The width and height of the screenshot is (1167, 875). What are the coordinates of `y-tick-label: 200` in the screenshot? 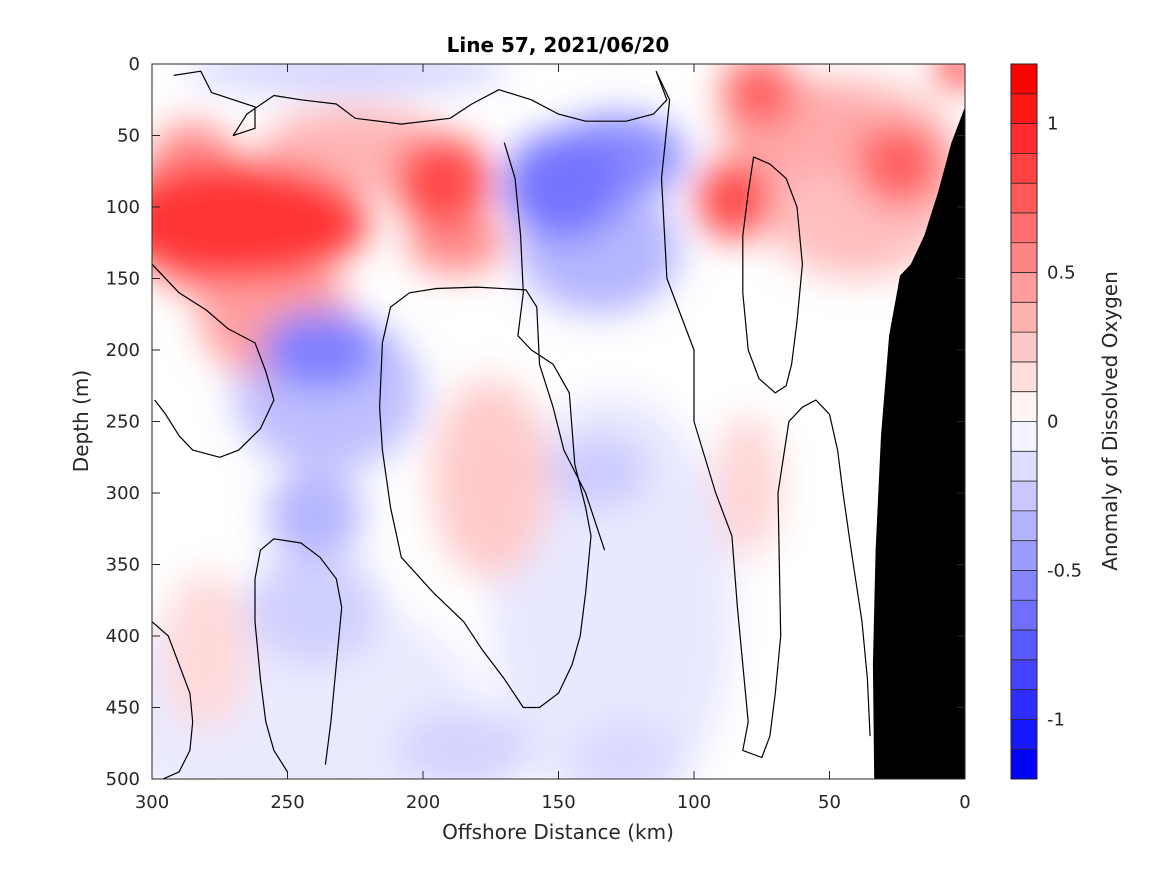 It's located at (123, 350).